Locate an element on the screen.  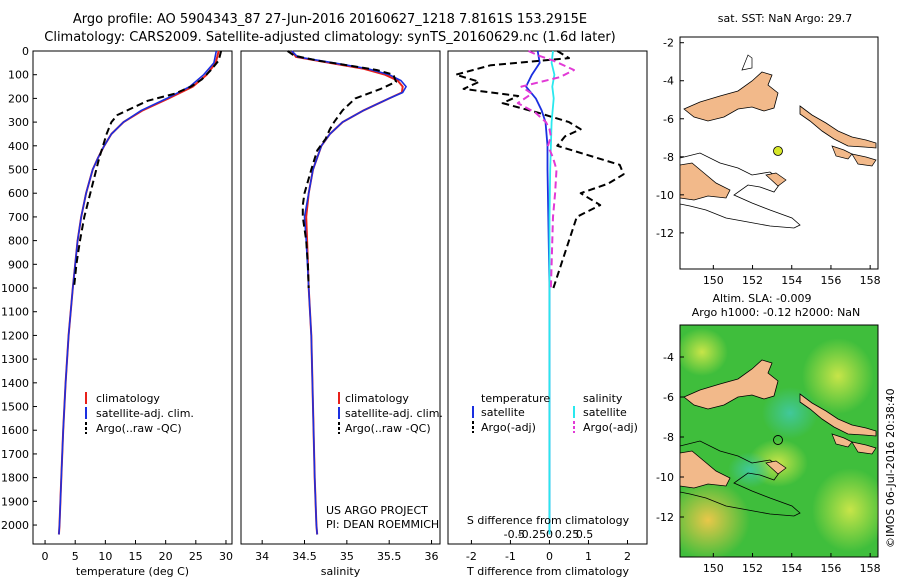
map-y-tick-label: -4 is located at coordinates (668, 357).